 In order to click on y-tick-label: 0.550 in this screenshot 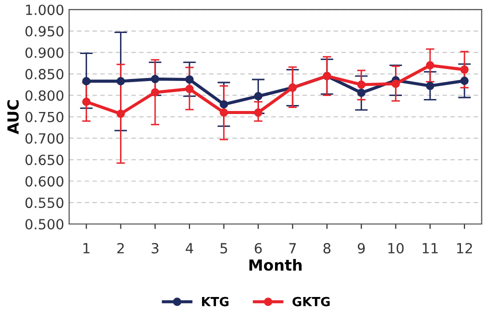, I will do `click(44, 203)`.